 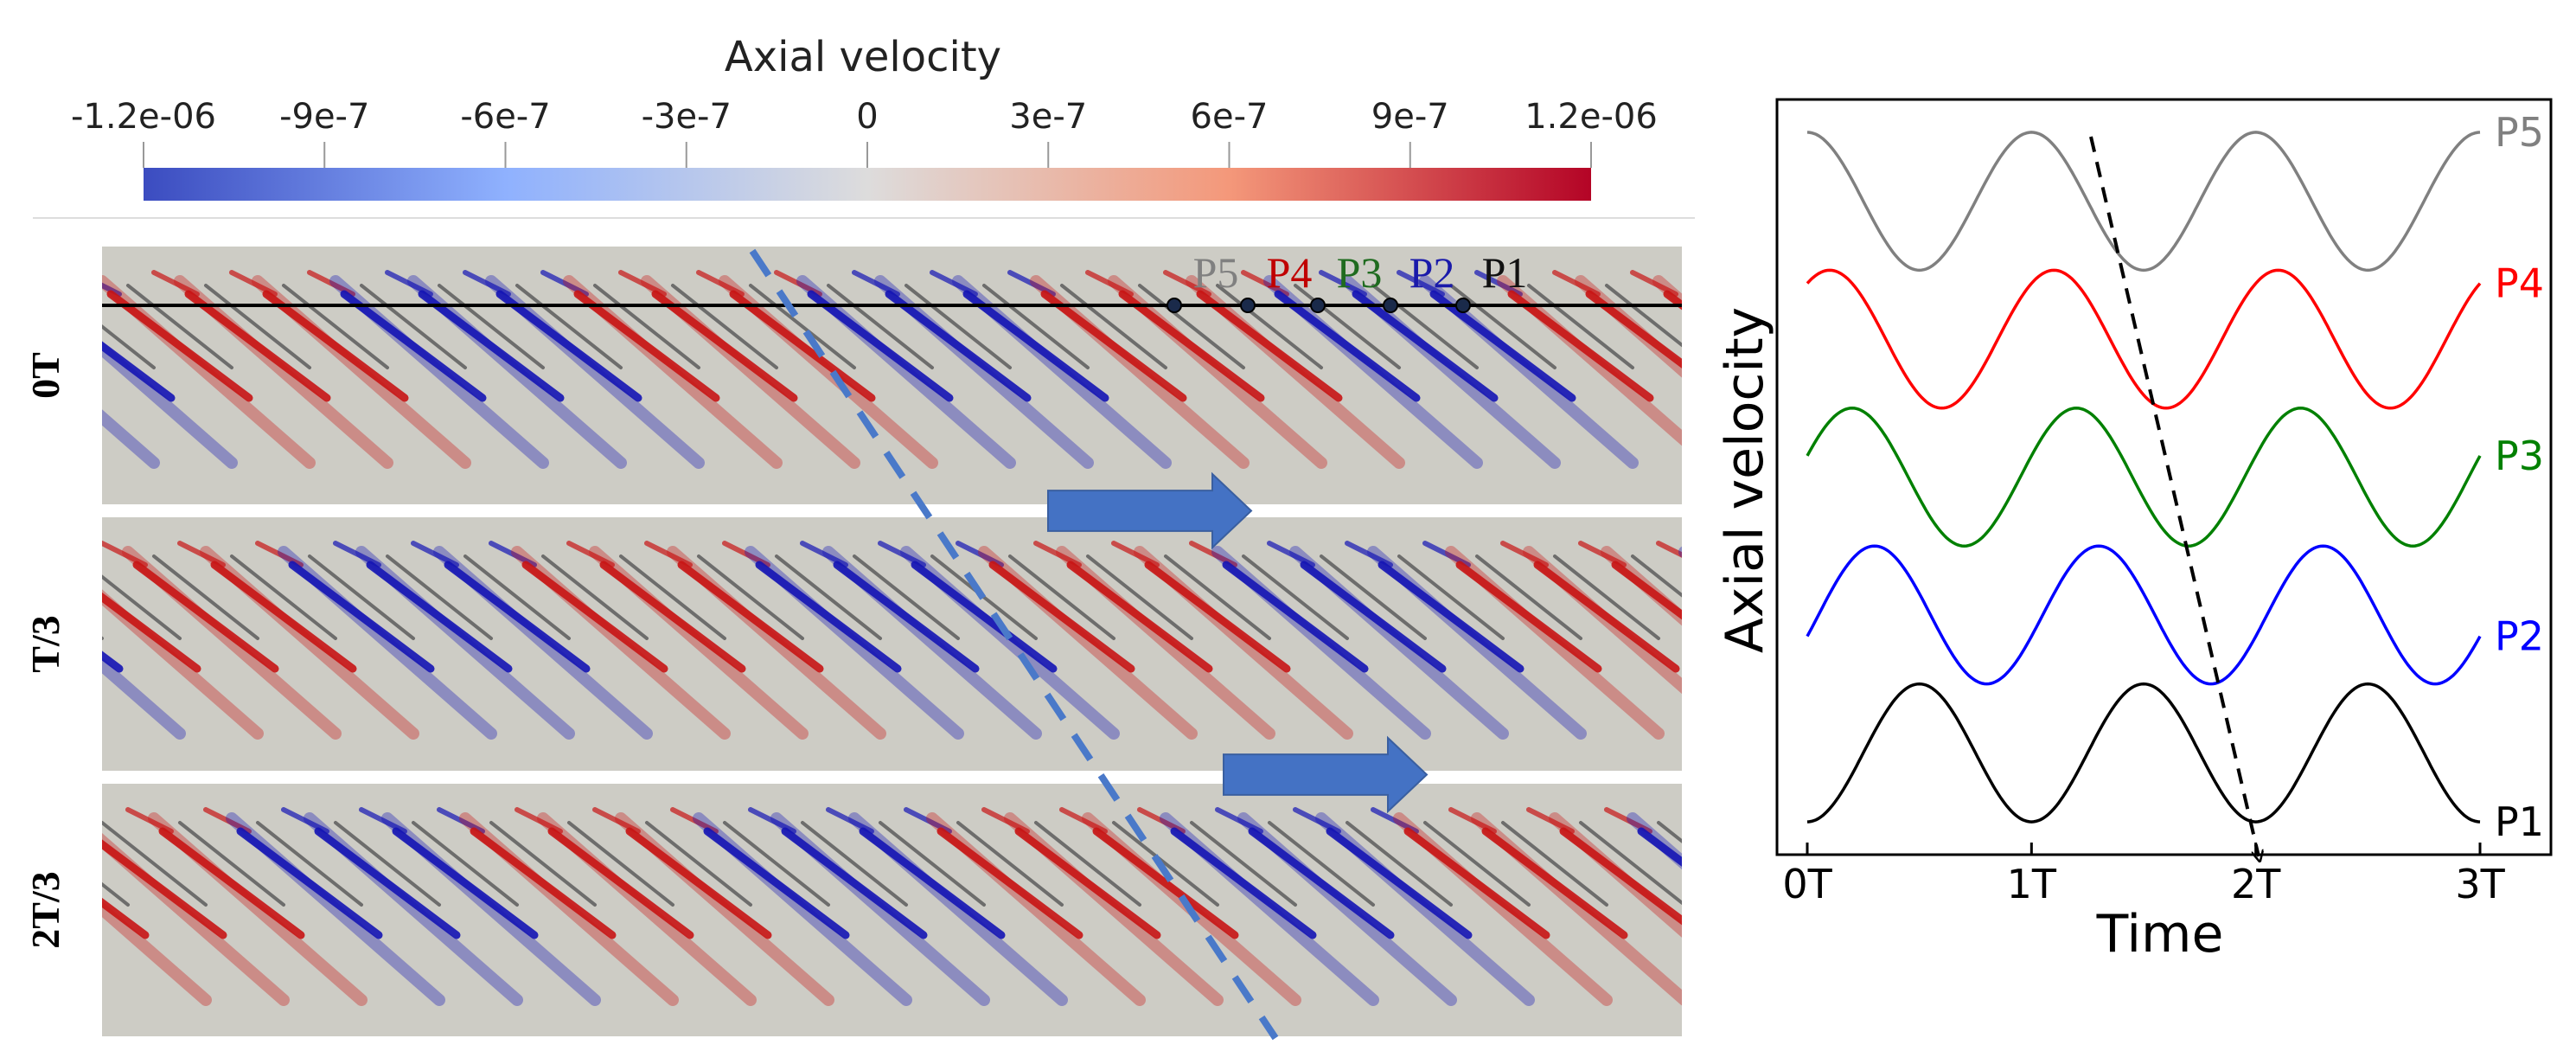 What do you see at coordinates (2519, 636) in the screenshot?
I see `series-label: P2` at bounding box center [2519, 636].